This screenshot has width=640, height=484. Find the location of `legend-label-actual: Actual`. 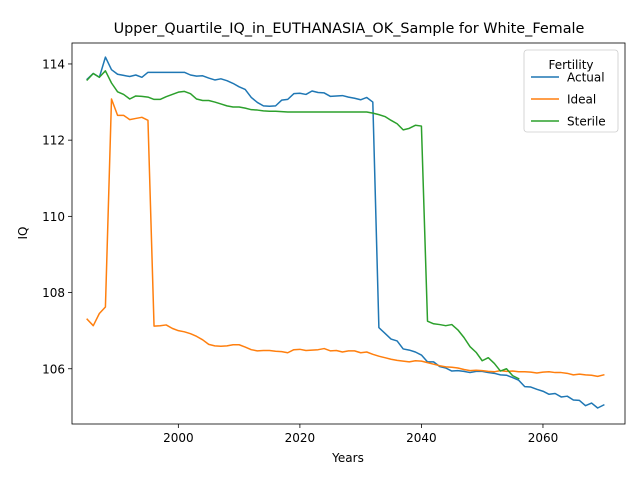

legend-label-actual: Actual is located at coordinates (586, 78).